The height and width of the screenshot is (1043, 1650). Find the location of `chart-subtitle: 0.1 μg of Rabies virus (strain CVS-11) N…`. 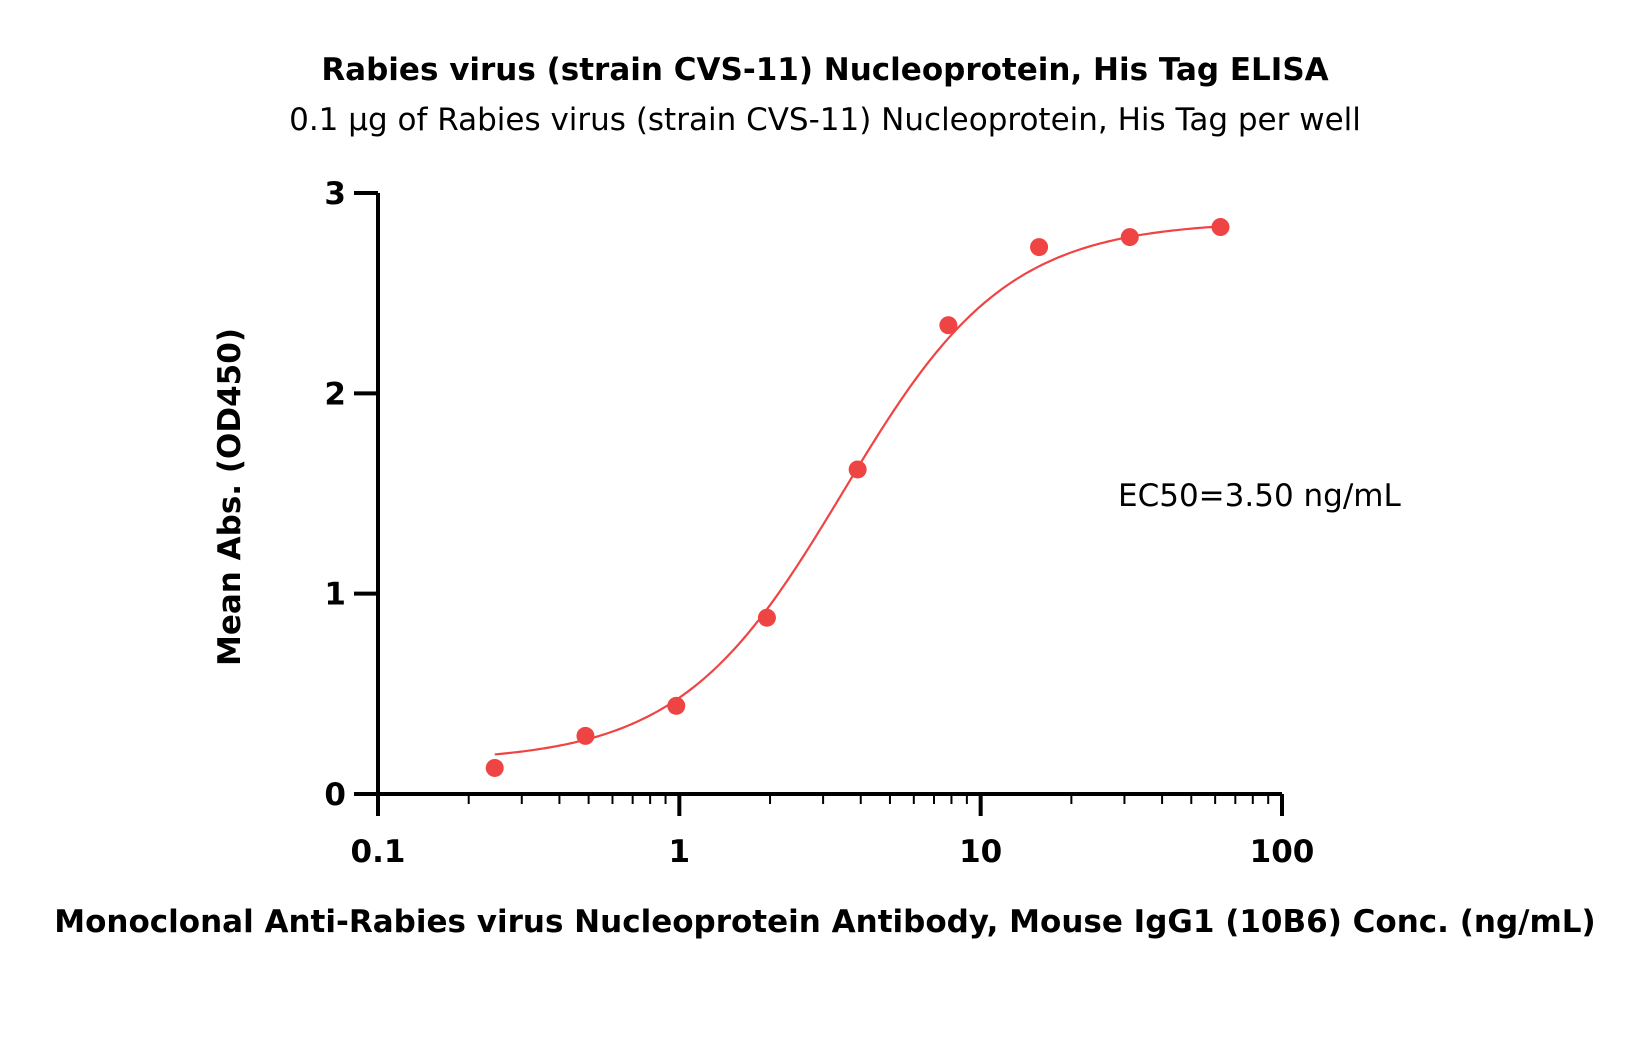

chart-subtitle: 0.1 μg of Rabies virus (strain CVS-11) N… is located at coordinates (825, 120).